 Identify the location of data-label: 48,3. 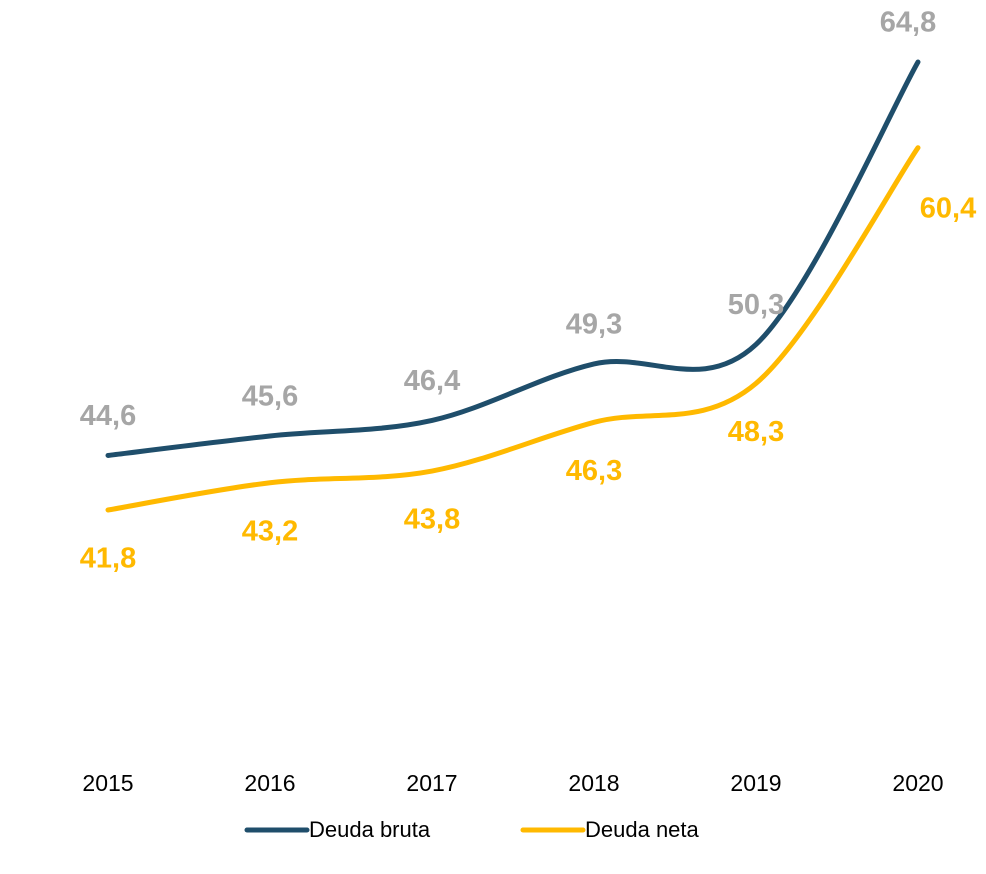
(756, 432).